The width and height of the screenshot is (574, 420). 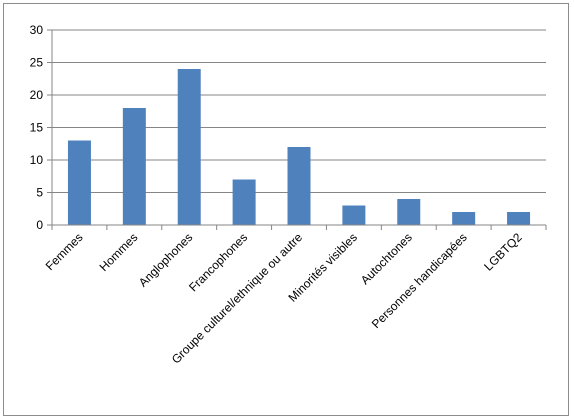 What do you see at coordinates (119, 252) in the screenshot?
I see `x-tick-label: Hommes` at bounding box center [119, 252].